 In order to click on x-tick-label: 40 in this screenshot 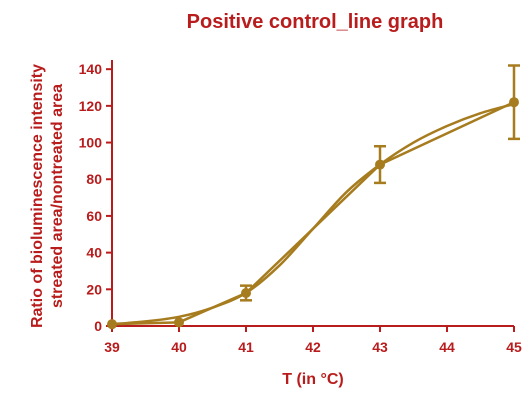, I will do `click(179, 347)`.